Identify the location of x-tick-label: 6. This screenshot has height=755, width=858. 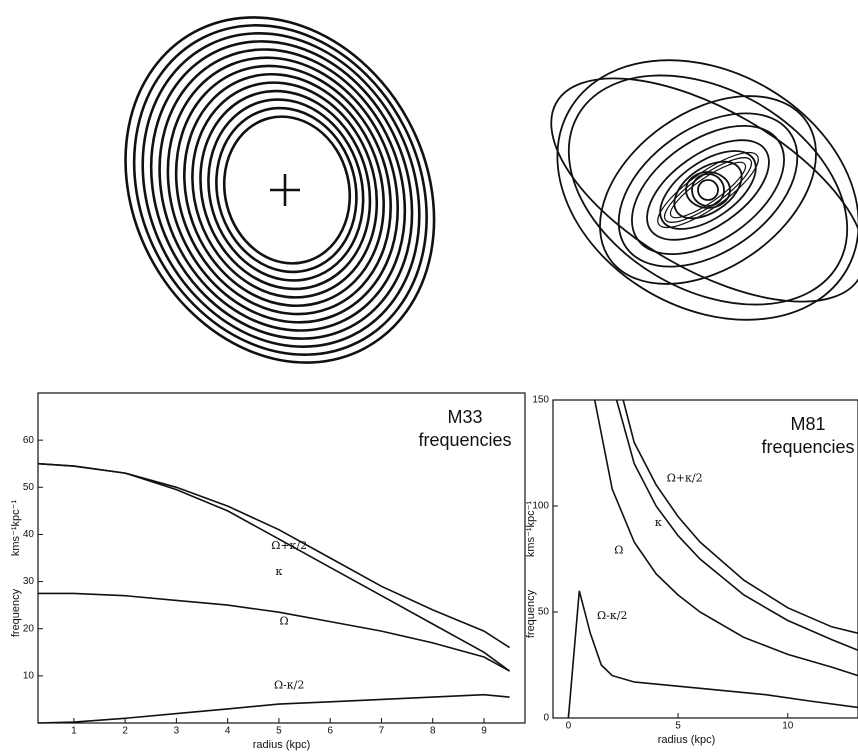
(330, 731).